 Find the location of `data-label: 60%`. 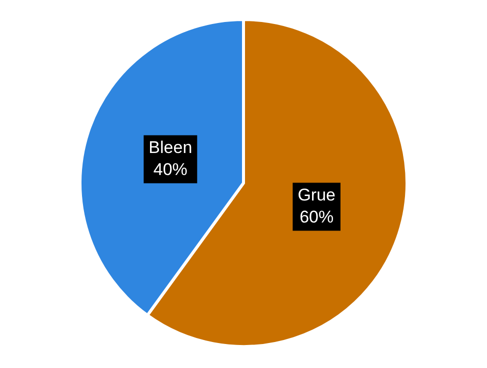

data-label: 60% is located at coordinates (317, 216).